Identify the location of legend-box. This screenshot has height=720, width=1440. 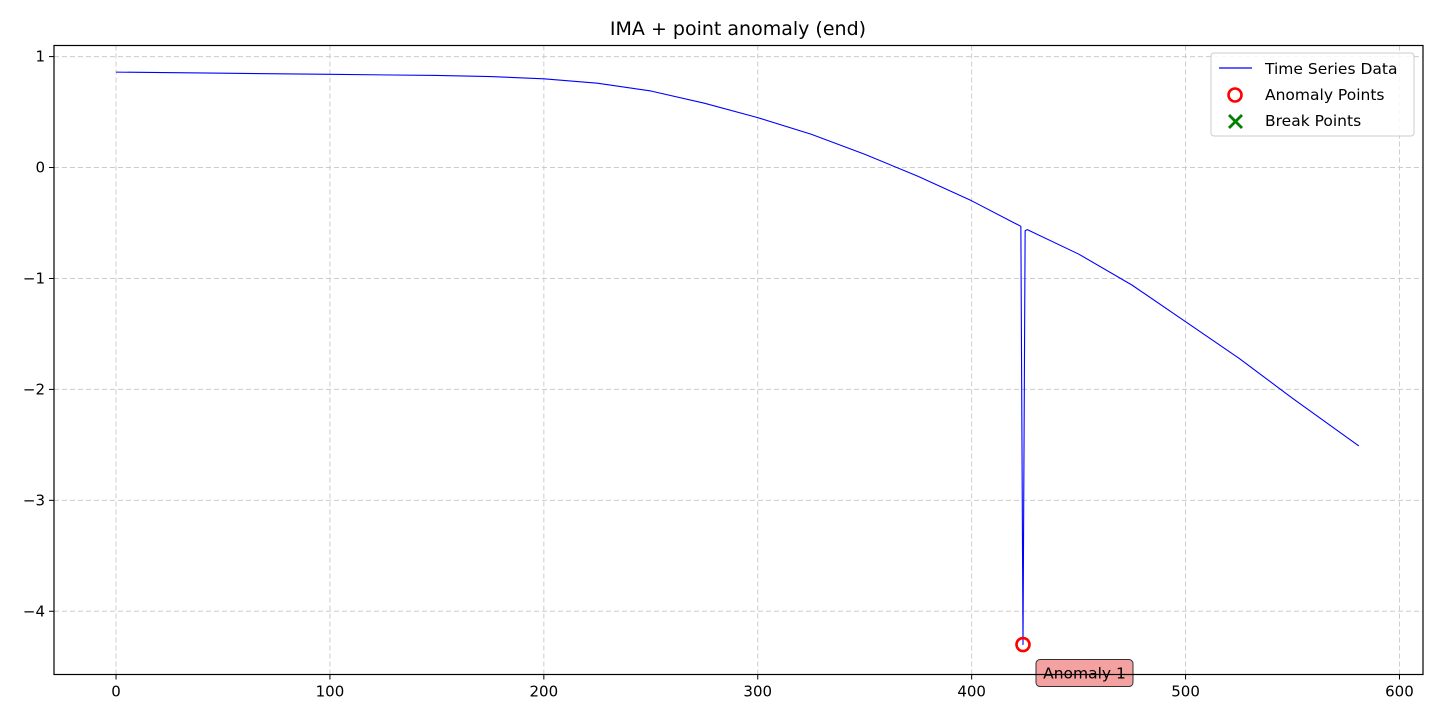
(1312, 94).